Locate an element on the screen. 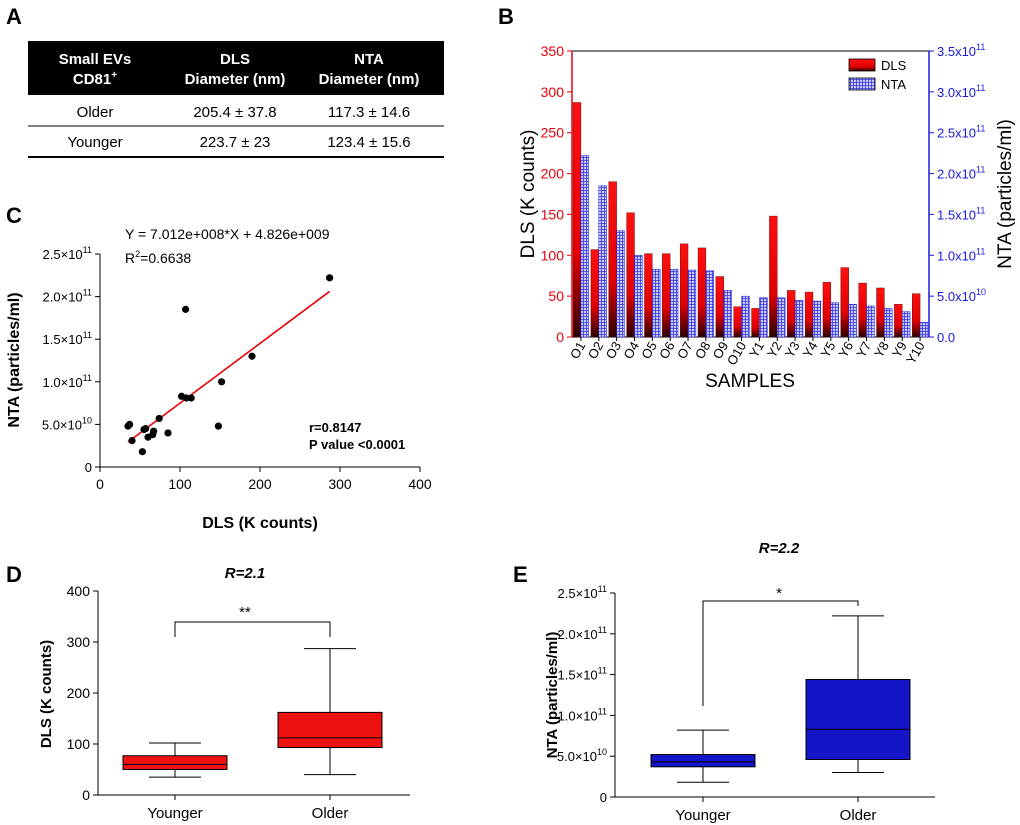 The width and height of the screenshot is (1020, 825). chart-c-equation: Y = 7.012e+008*X + 4.826e+009 is located at coordinates (227, 234).